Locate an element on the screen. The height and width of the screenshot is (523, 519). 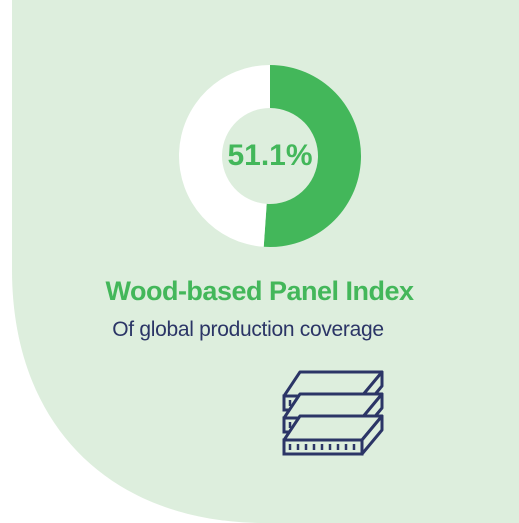
chart-subtitle: Of global production coverage is located at coordinates (248, 329).